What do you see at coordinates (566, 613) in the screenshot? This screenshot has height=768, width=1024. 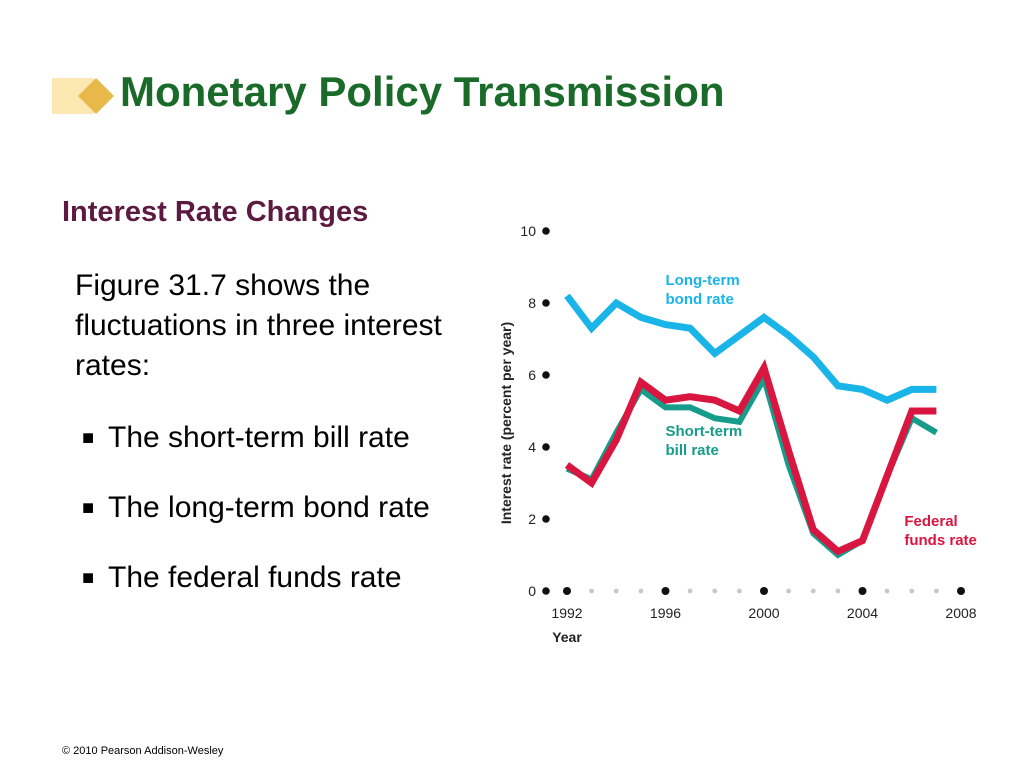 I see `x-tick-label: 1992` at bounding box center [566, 613].